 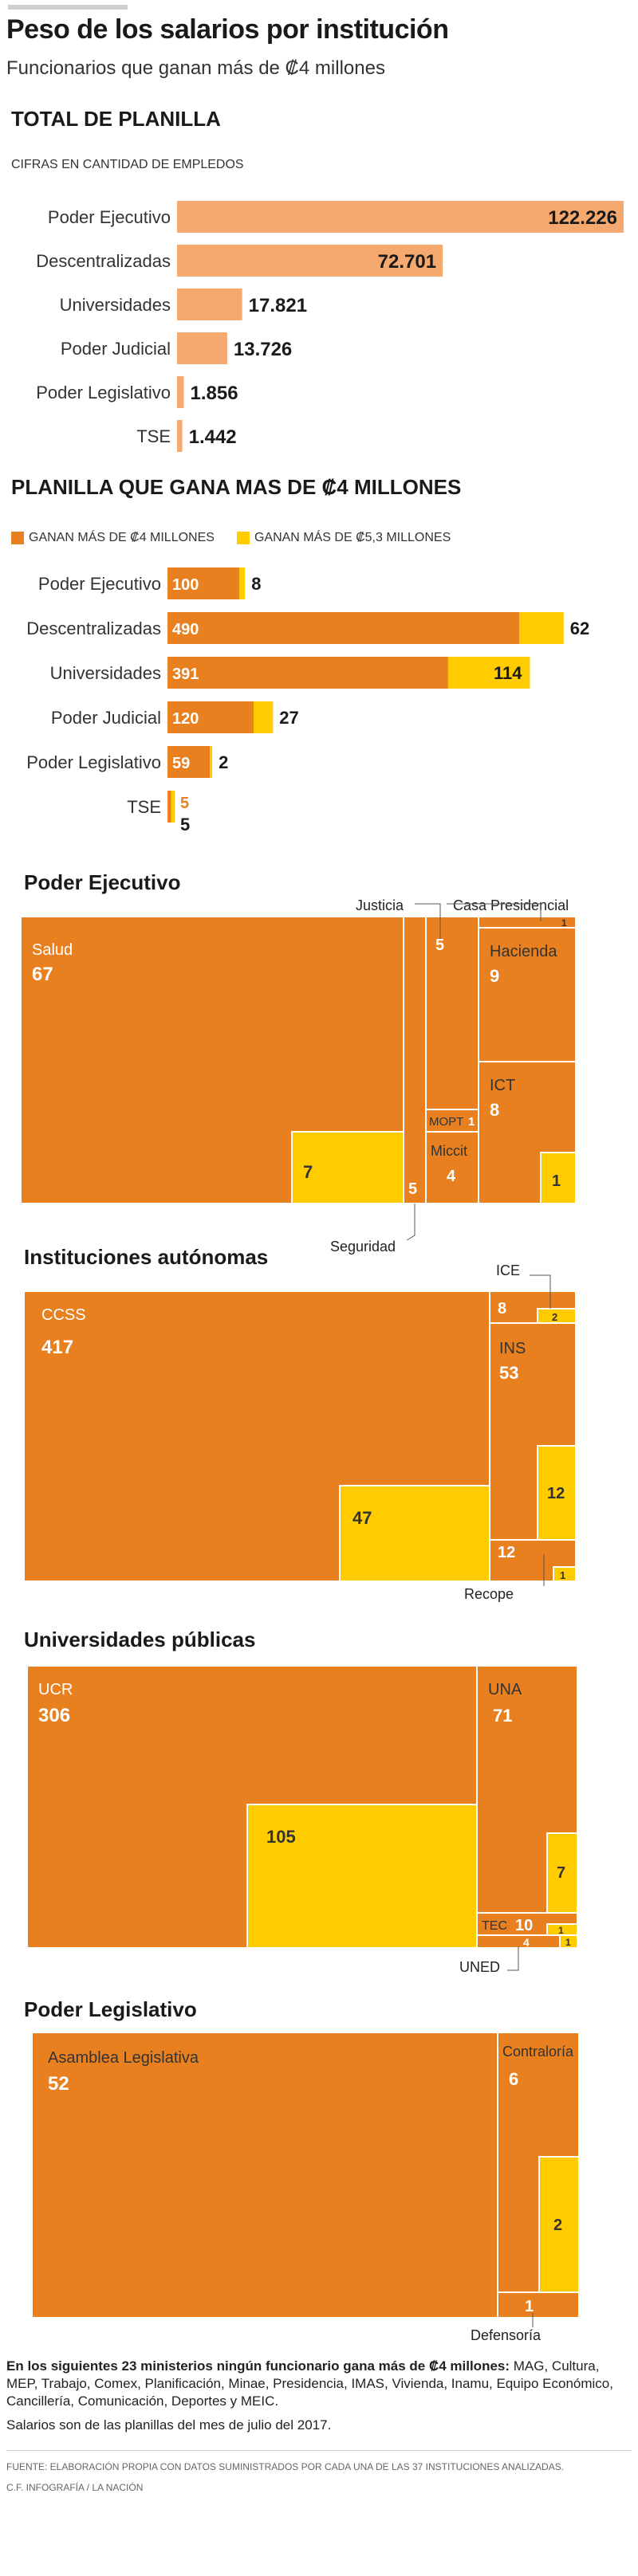 What do you see at coordinates (42, 974) in the screenshot?
I see `tm-salud-value: 67` at bounding box center [42, 974].